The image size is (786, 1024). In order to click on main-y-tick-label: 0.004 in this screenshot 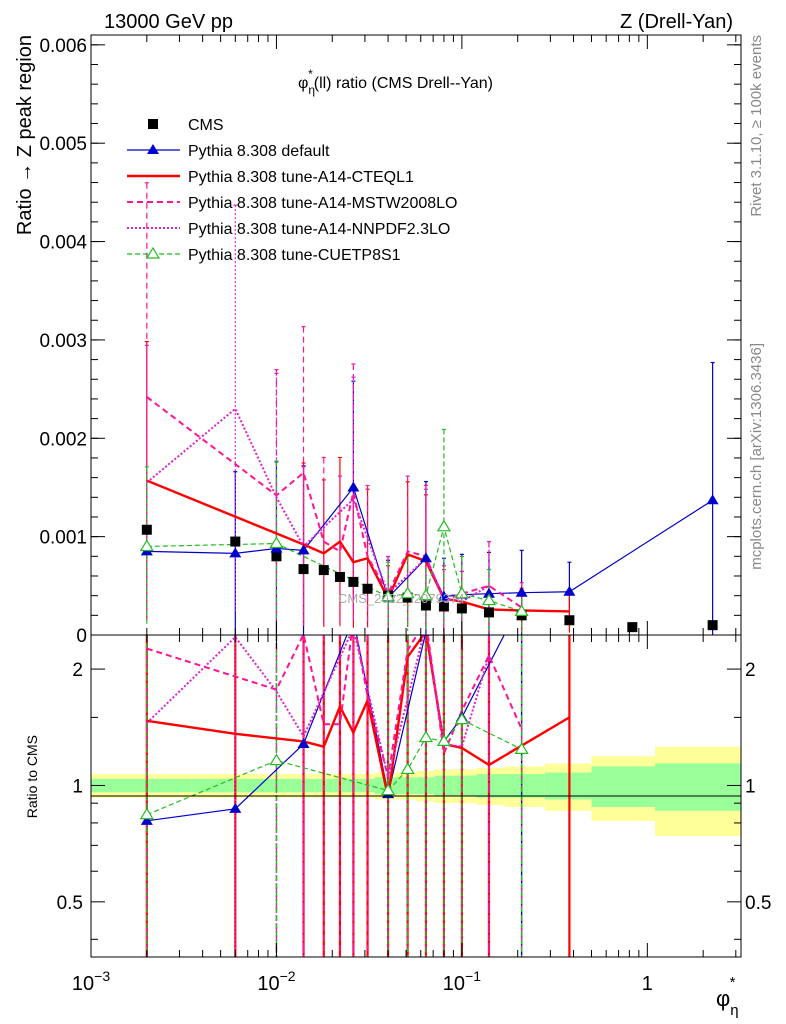, I will do `click(63, 243)`.